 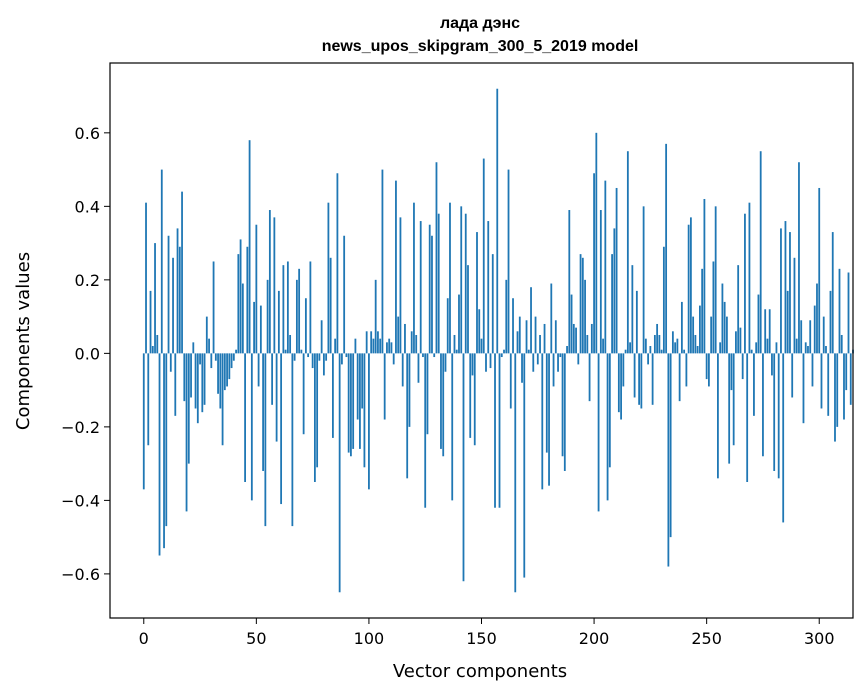 What do you see at coordinates (706, 638) in the screenshot?
I see `x-tick-label: 250` at bounding box center [706, 638].